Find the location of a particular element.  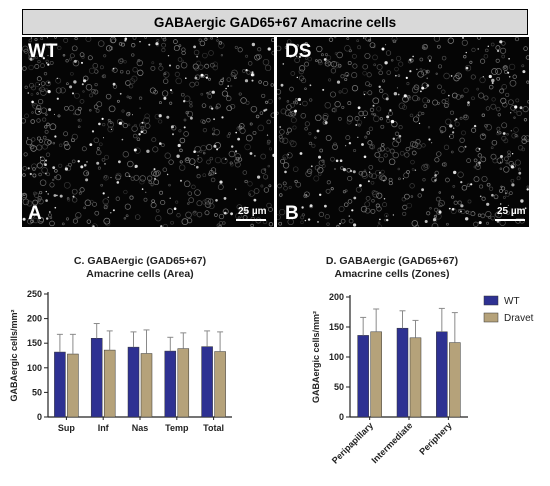

y-tick-label: 150 is located at coordinates (336, 327).